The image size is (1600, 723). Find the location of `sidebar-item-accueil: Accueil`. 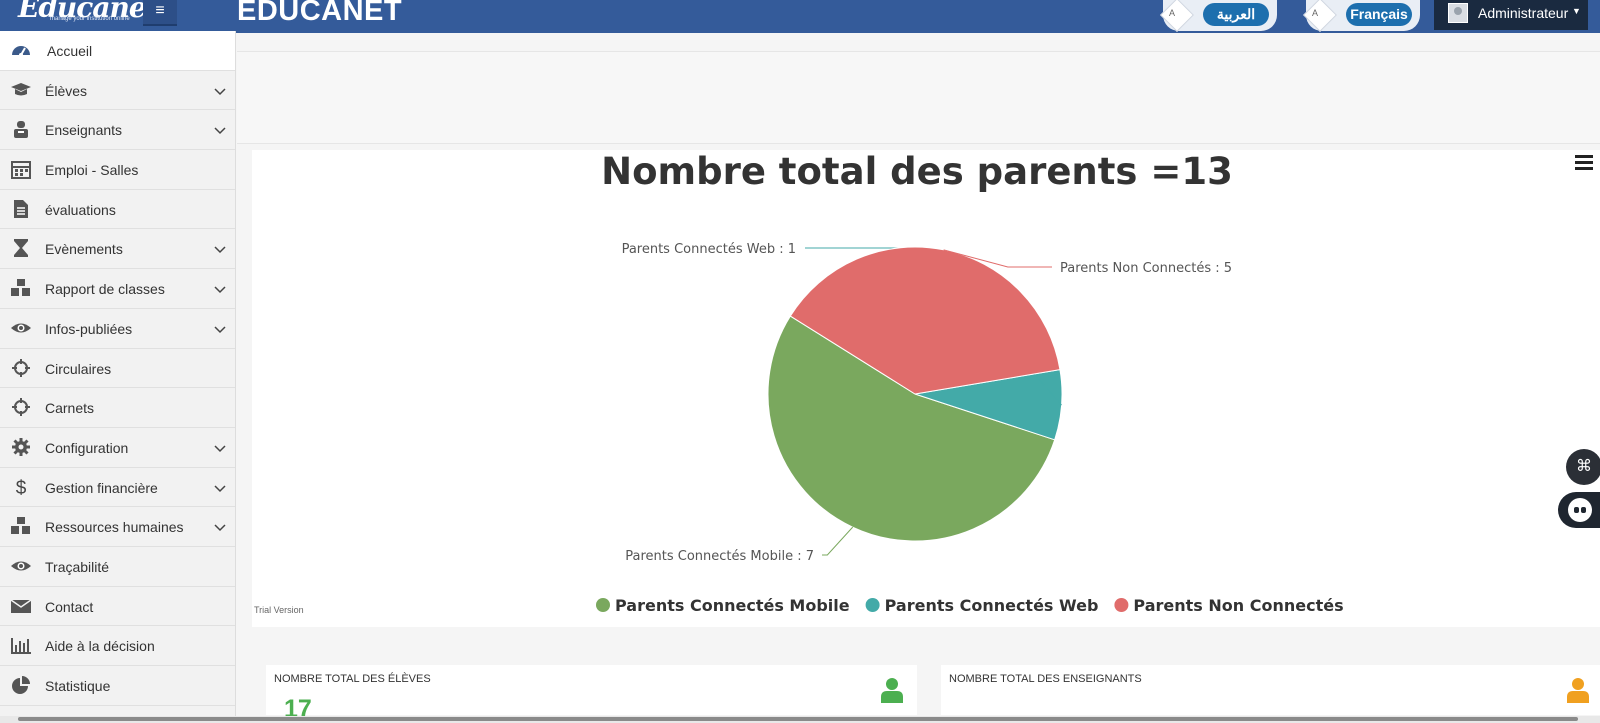

sidebar-item-accueil: Accueil is located at coordinates (117, 51).